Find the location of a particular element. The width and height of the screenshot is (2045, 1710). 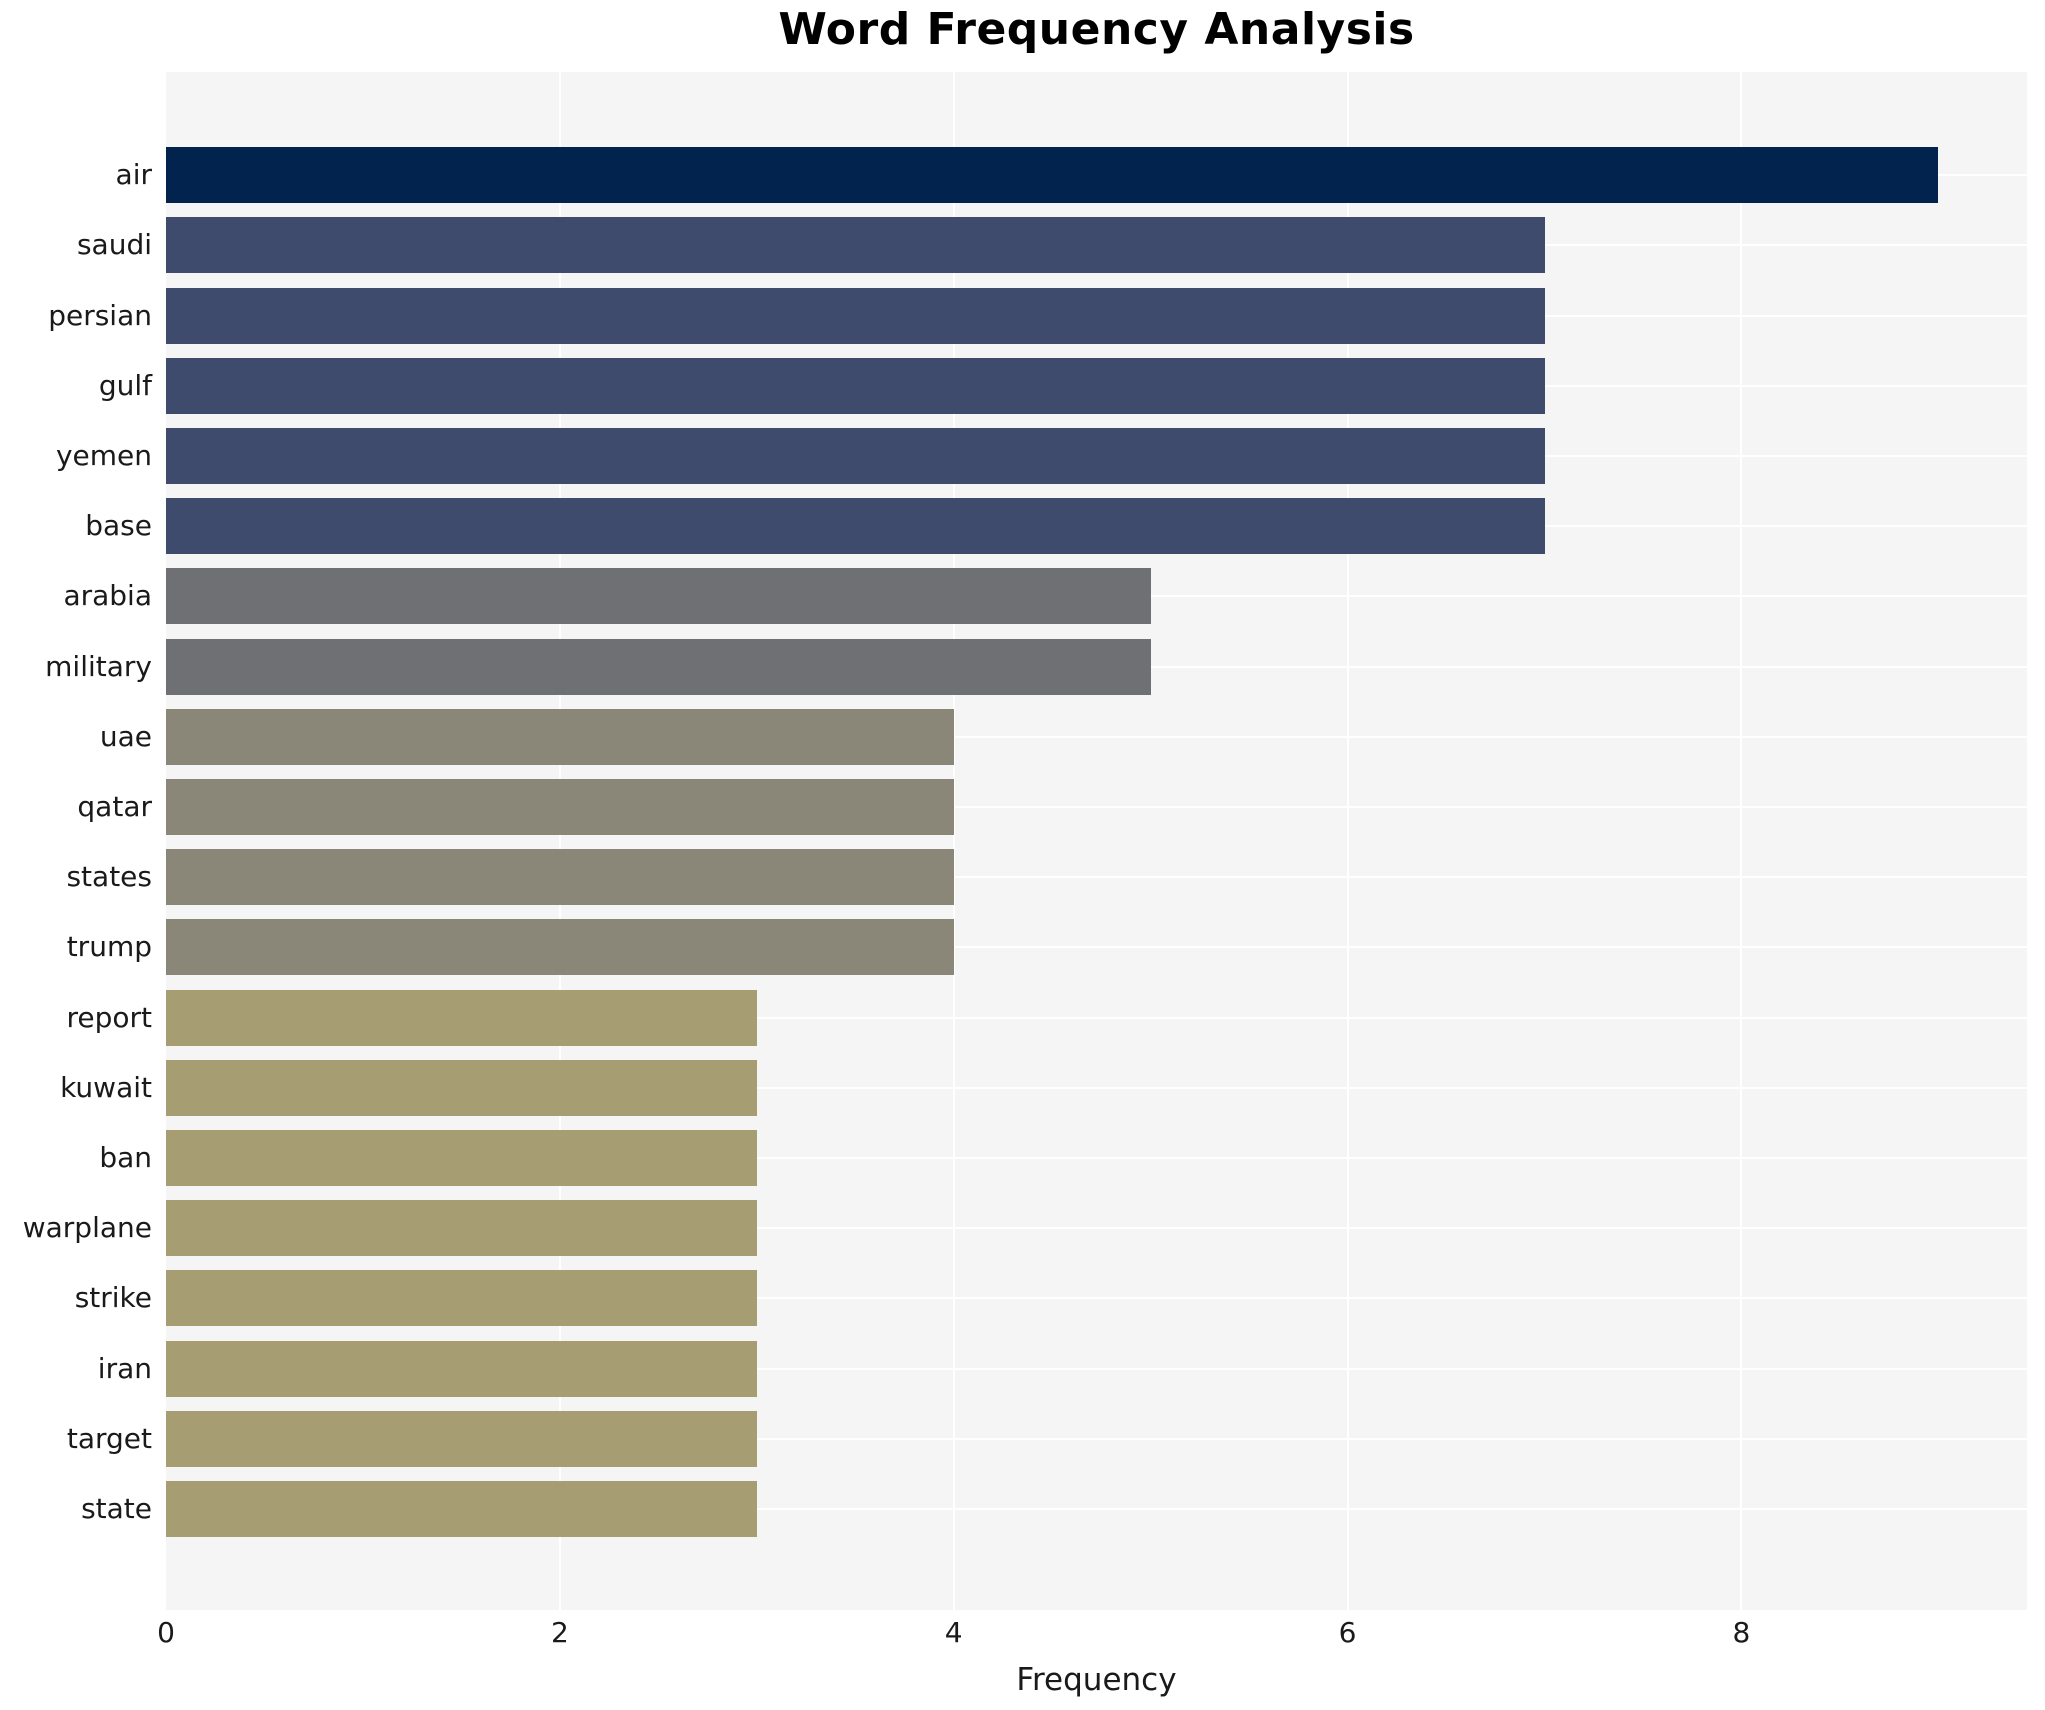

y-axis-label: saudi is located at coordinates (114, 245).